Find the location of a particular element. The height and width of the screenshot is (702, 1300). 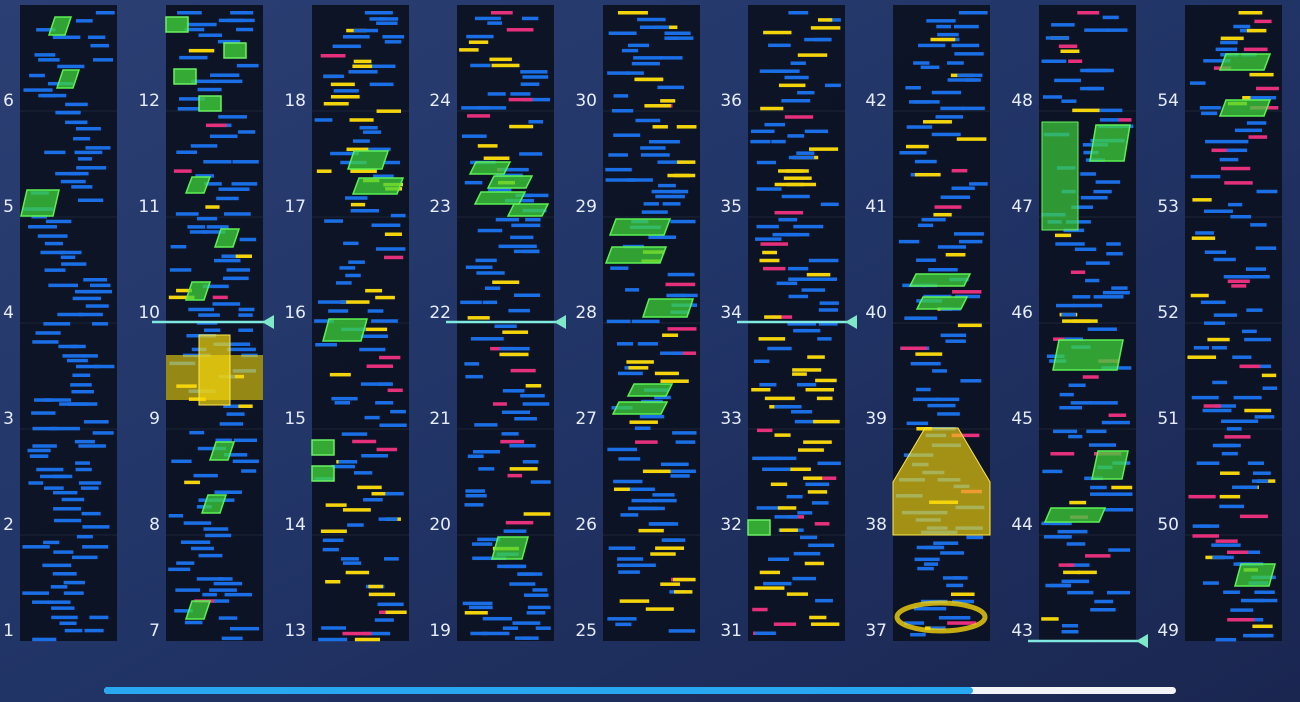

measure-number: 49 is located at coordinates (1168, 631).